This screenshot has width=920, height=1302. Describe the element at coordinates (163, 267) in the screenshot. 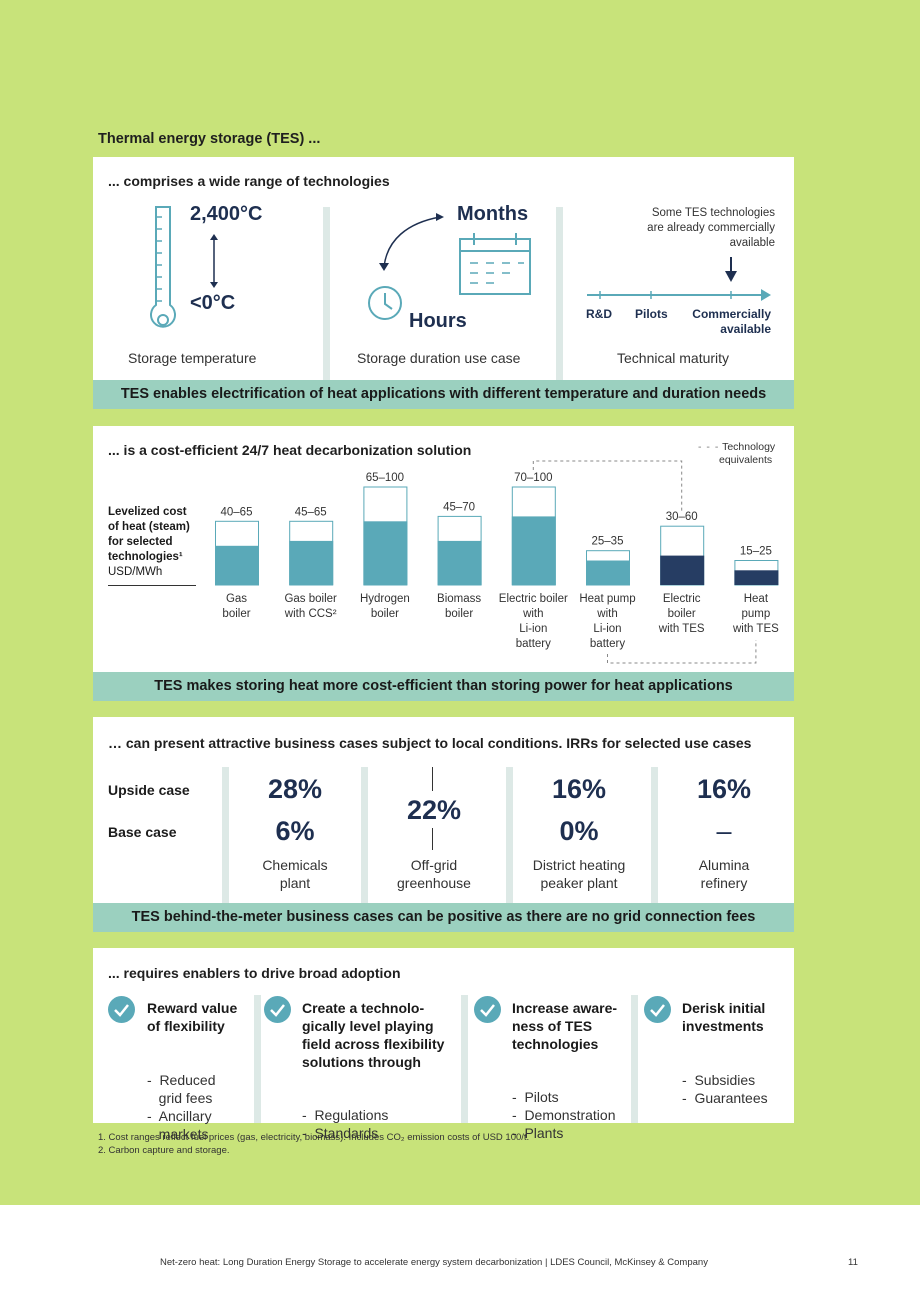

I see `thermometer-icon` at that location.